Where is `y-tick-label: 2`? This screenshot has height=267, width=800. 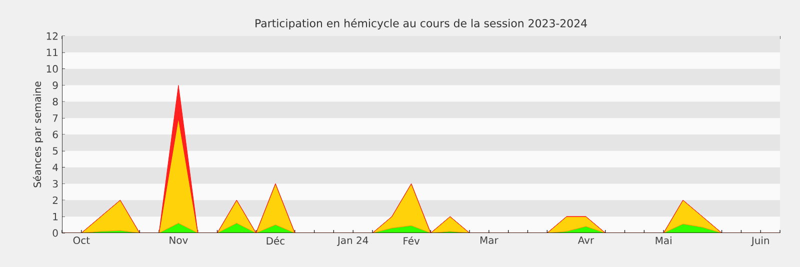
y-tick-label: 2 is located at coordinates (55, 200).